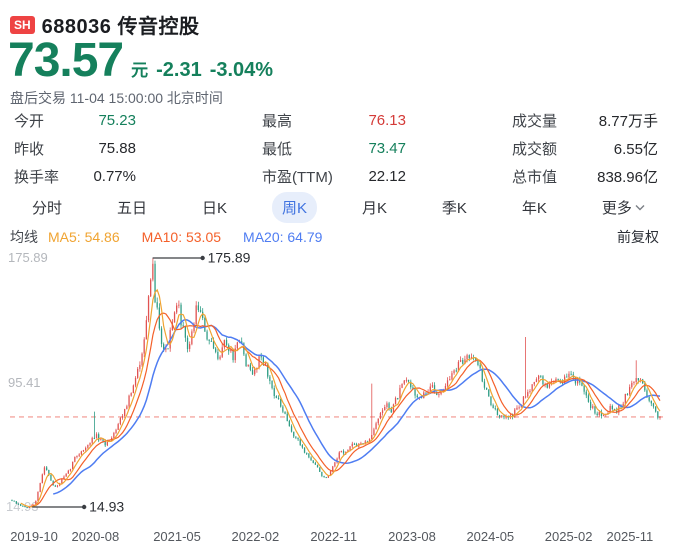 The image size is (681, 546). I want to click on svg-text: 14.93, so click(106, 507).